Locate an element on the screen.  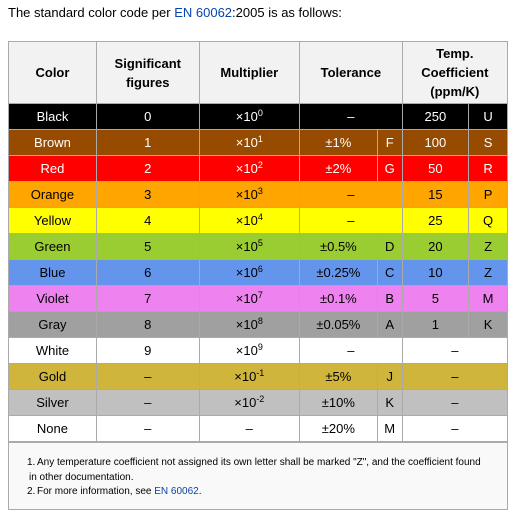
color-cell: Green is located at coordinates (52, 246).